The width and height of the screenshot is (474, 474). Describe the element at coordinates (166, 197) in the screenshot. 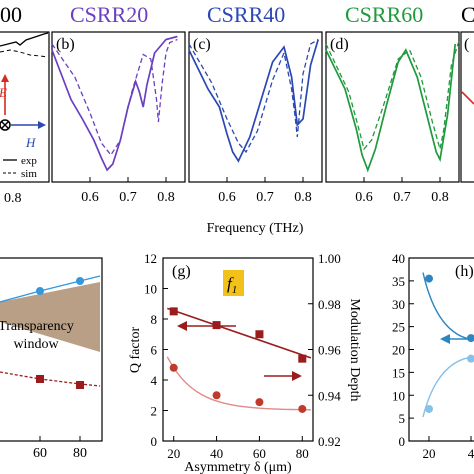

I see `panel-b-xticklabel: 0.8` at that location.